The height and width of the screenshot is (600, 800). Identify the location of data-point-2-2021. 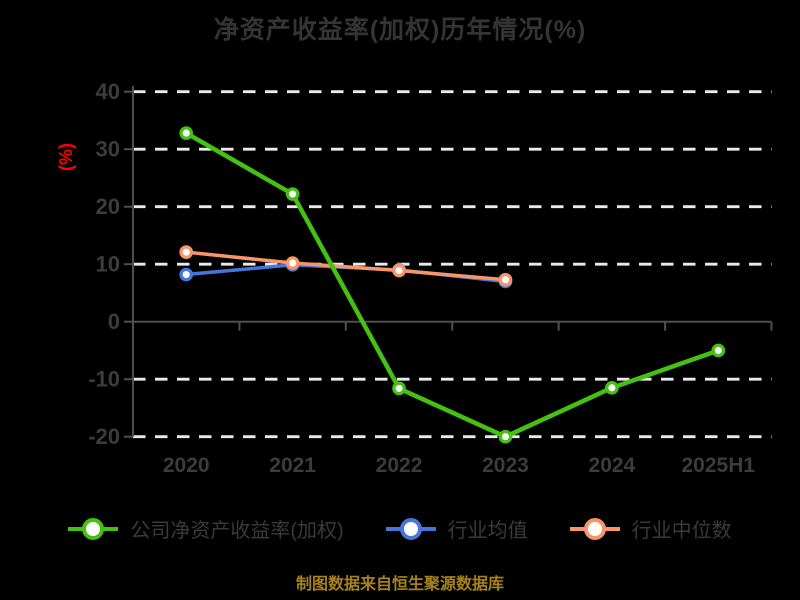
(292, 263).